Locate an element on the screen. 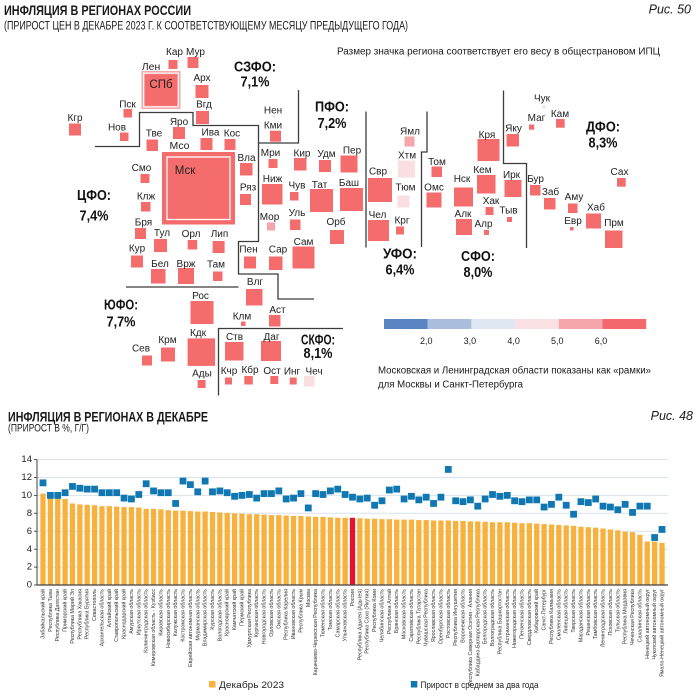 The height and width of the screenshot is (700, 700). svg-text: Иркутская область is located at coordinates (139, 612).